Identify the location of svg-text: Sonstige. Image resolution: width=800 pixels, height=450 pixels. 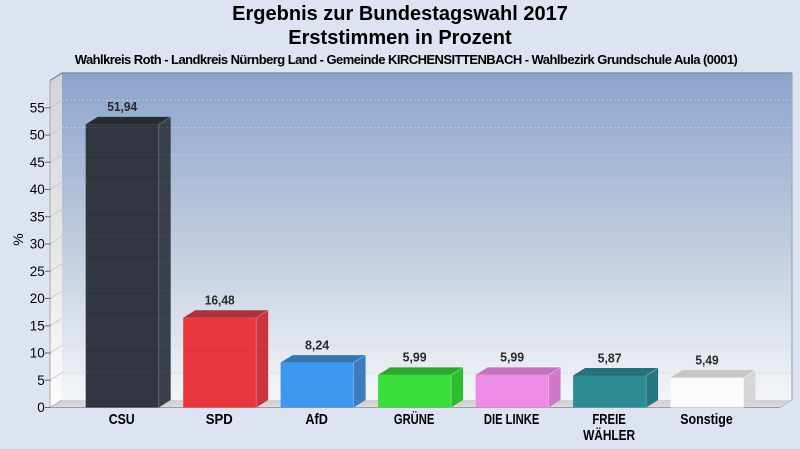
(706, 419).